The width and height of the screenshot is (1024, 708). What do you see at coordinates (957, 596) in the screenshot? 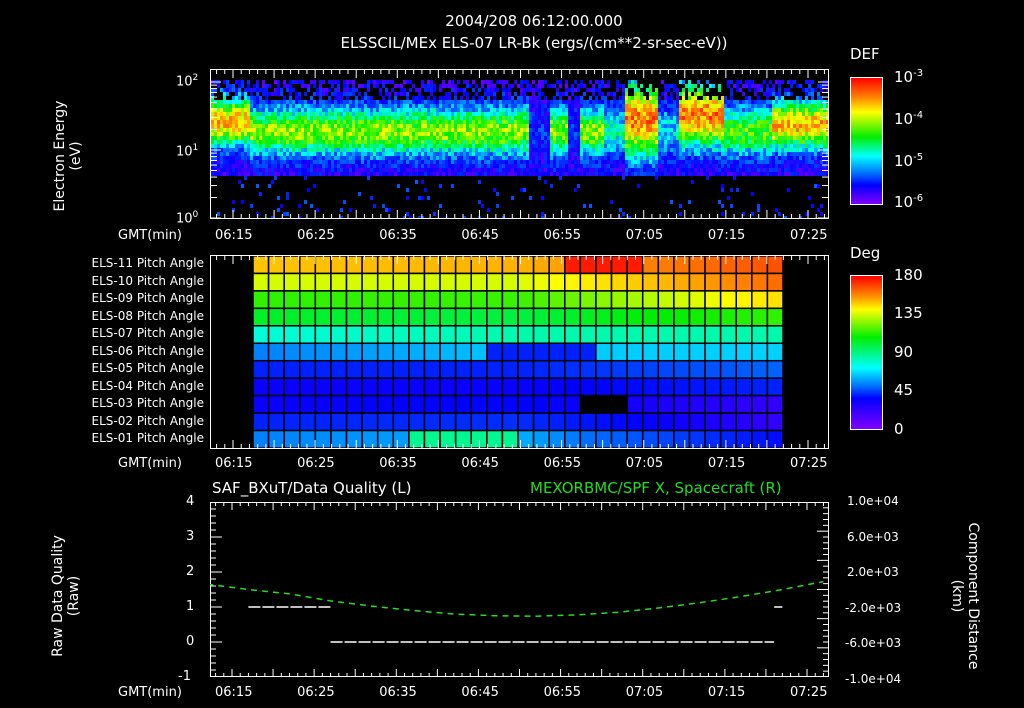
I see `component-distance-axis-label-line2: (km)` at bounding box center [957, 596].